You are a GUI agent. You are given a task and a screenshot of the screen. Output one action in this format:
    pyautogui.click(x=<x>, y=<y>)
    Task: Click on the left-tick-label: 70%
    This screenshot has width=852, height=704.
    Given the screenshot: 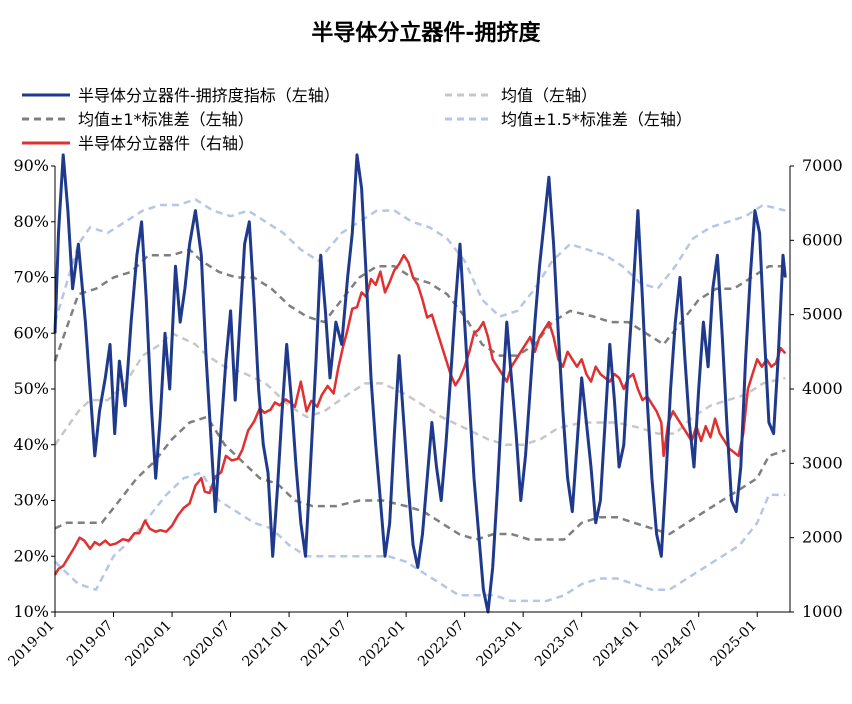 What is the action you would take?
    pyautogui.click(x=31, y=277)
    